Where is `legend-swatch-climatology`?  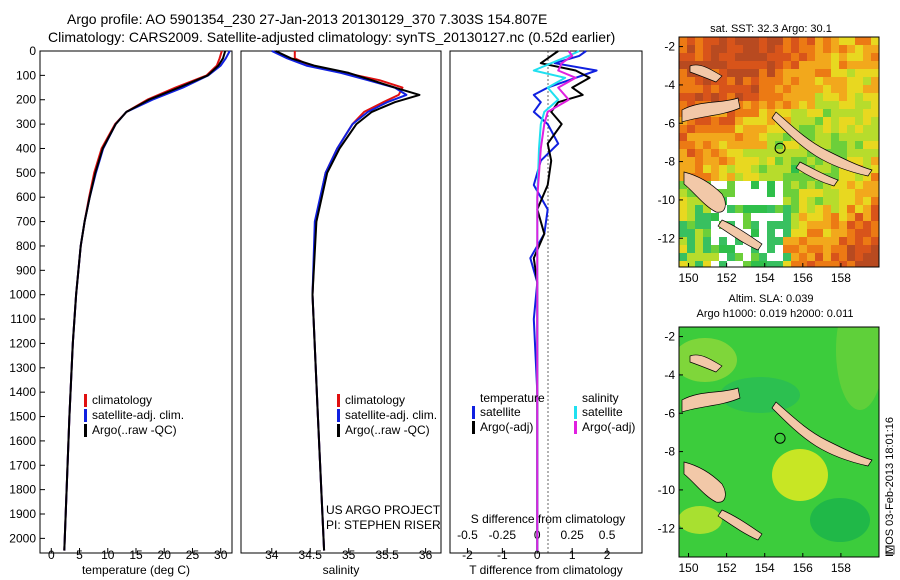
legend-swatch-climatology is located at coordinates (338, 400).